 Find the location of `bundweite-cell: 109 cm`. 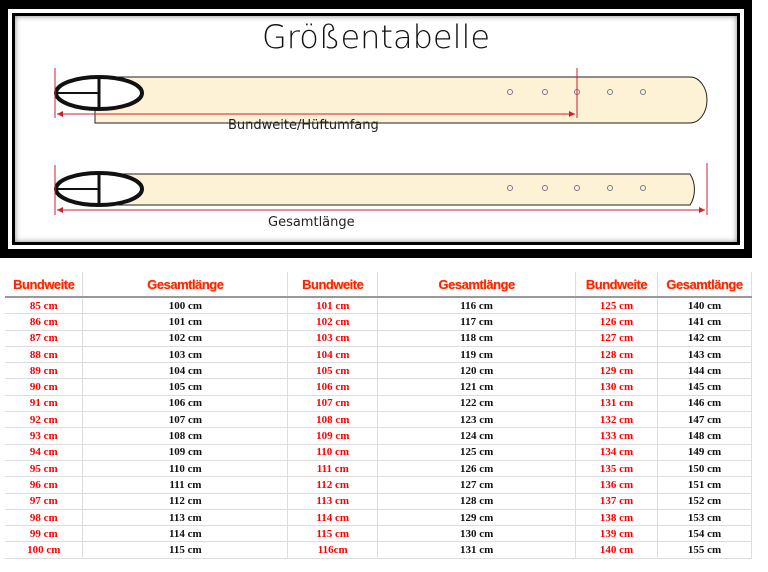

bundweite-cell: 109 cm is located at coordinates (333, 436).